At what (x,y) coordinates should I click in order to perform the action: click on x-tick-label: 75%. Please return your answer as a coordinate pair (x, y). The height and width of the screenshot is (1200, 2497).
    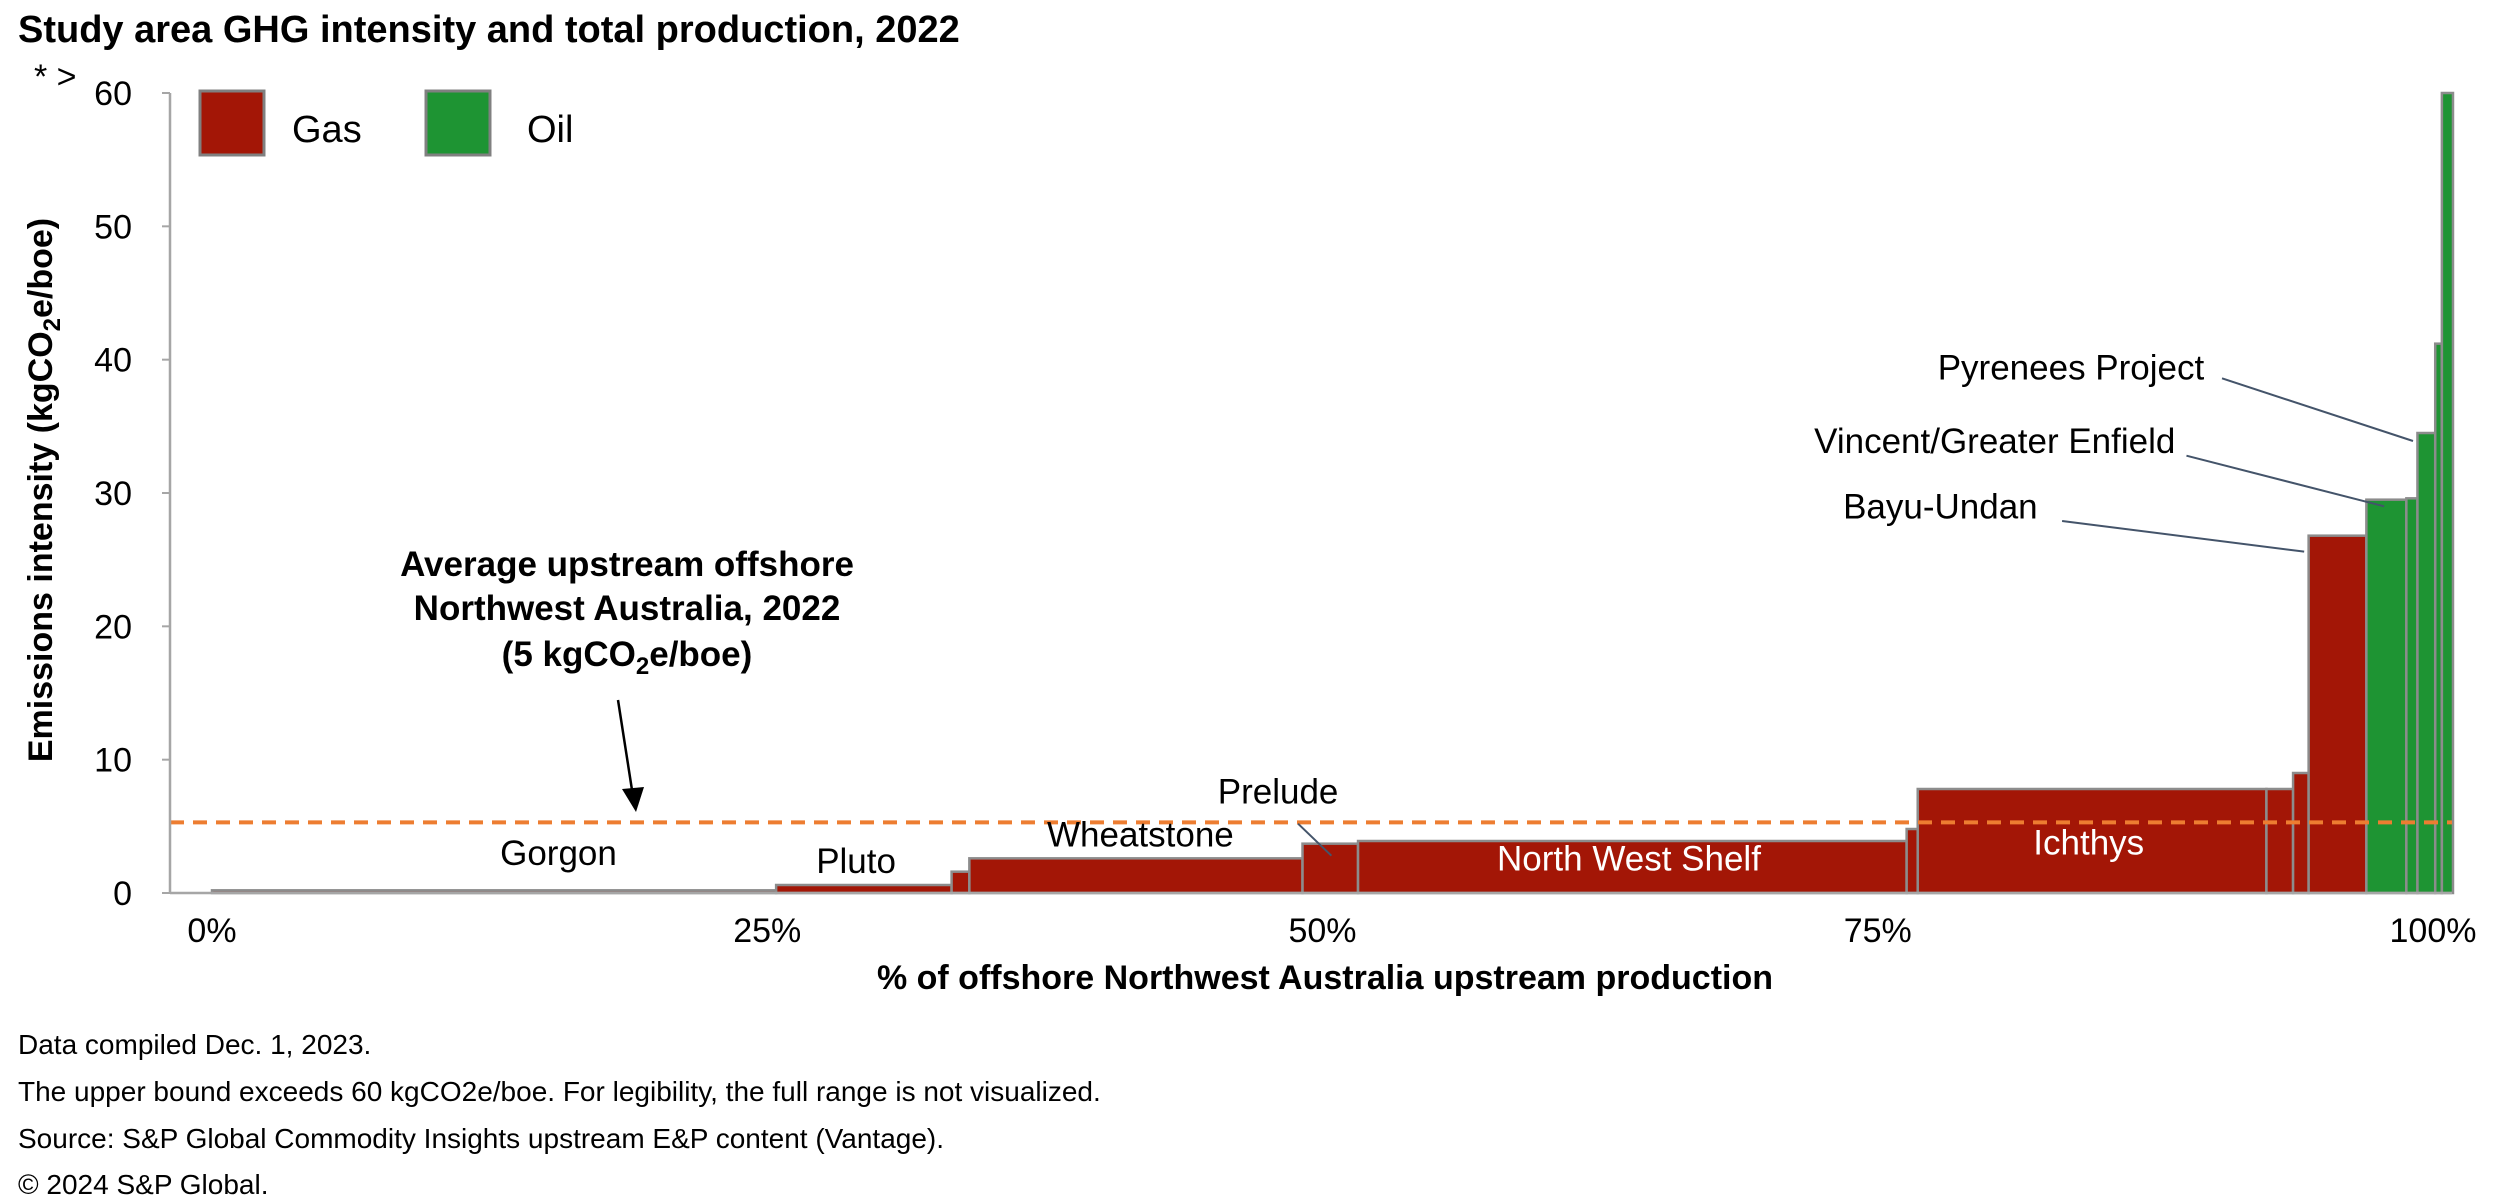
    Looking at the image, I should click on (1878, 931).